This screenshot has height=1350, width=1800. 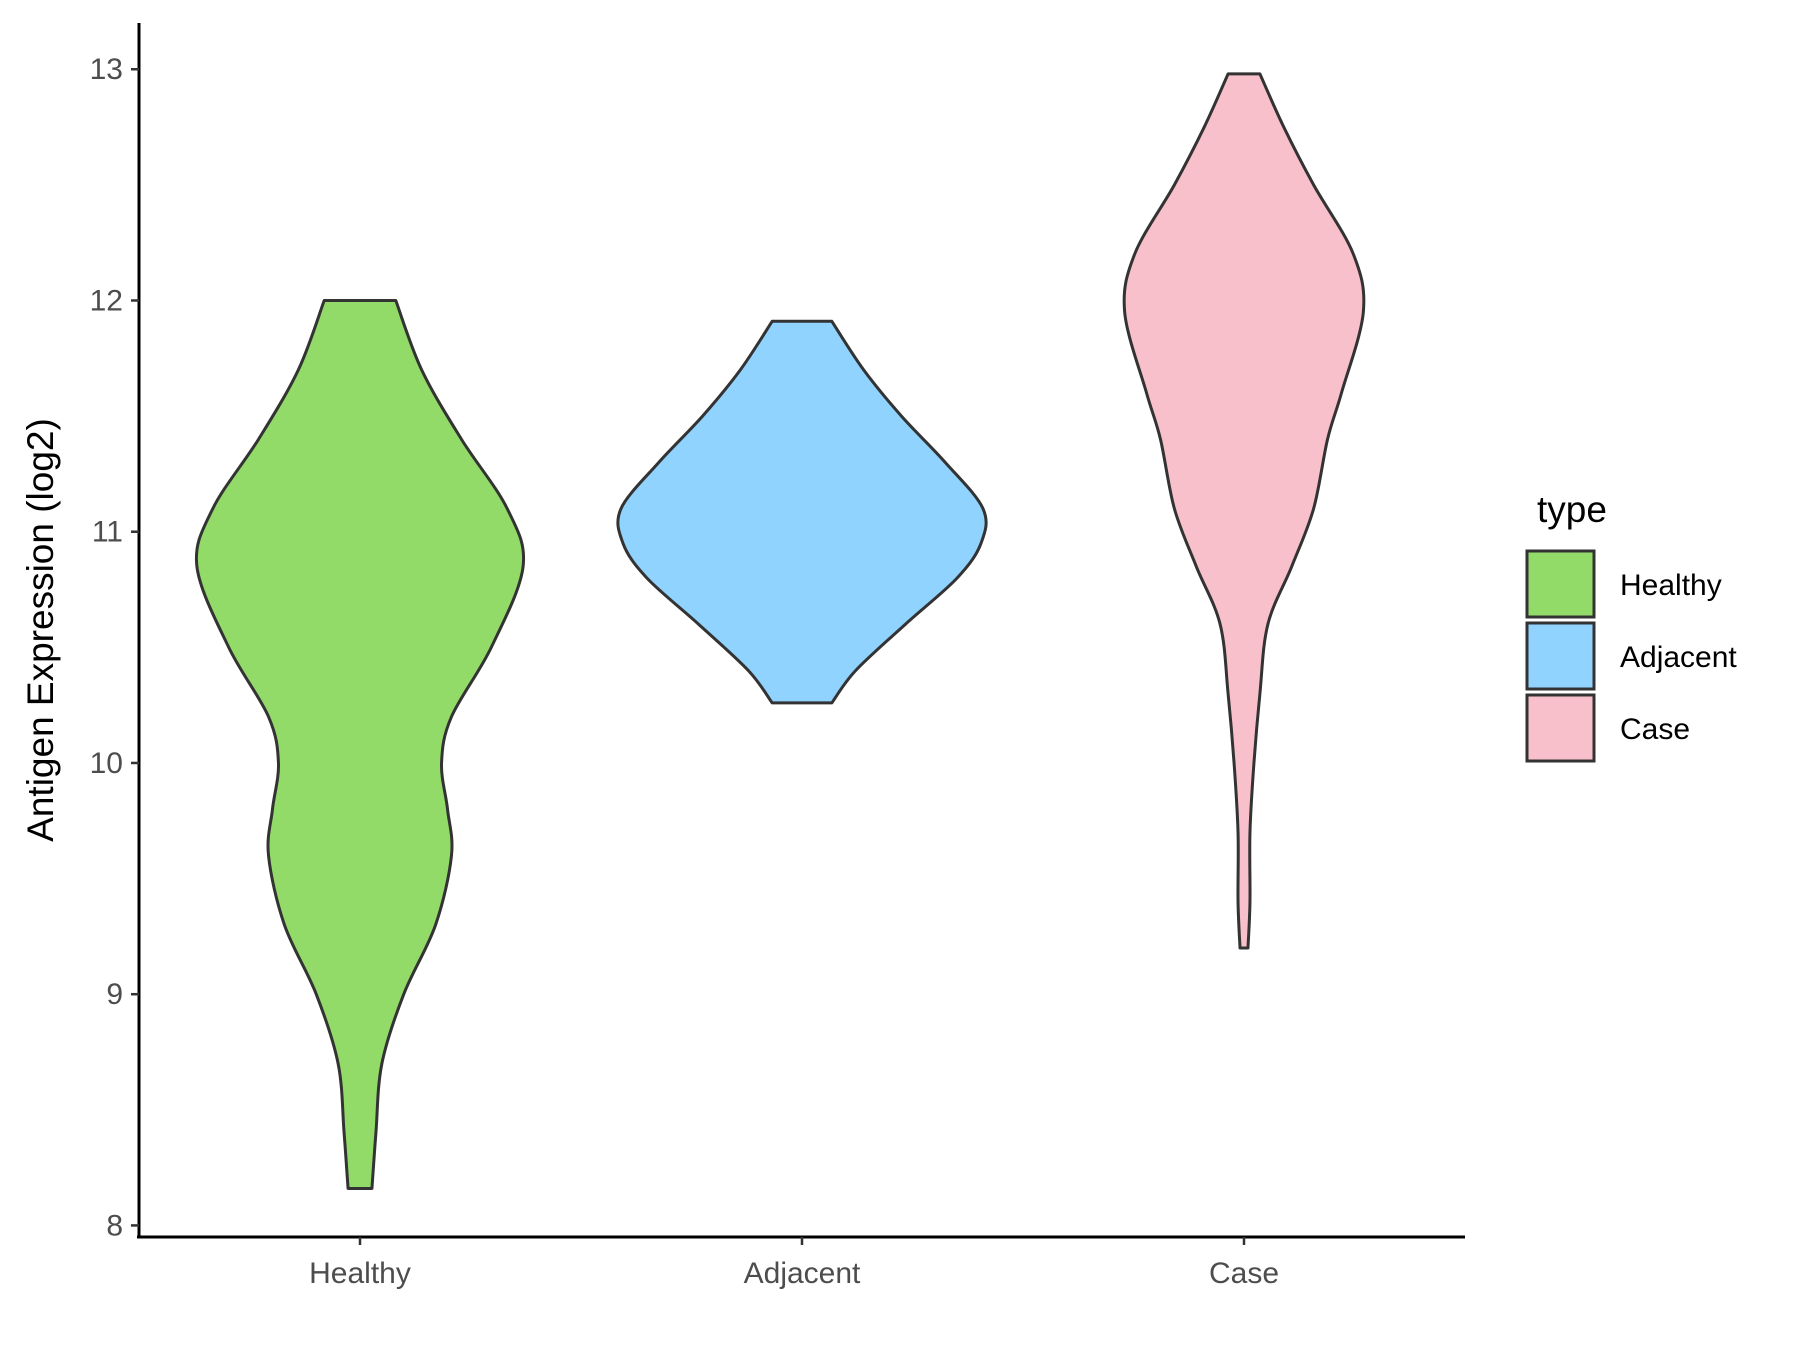 I want to click on legend-key-adjacent, so click(x=1560, y=656).